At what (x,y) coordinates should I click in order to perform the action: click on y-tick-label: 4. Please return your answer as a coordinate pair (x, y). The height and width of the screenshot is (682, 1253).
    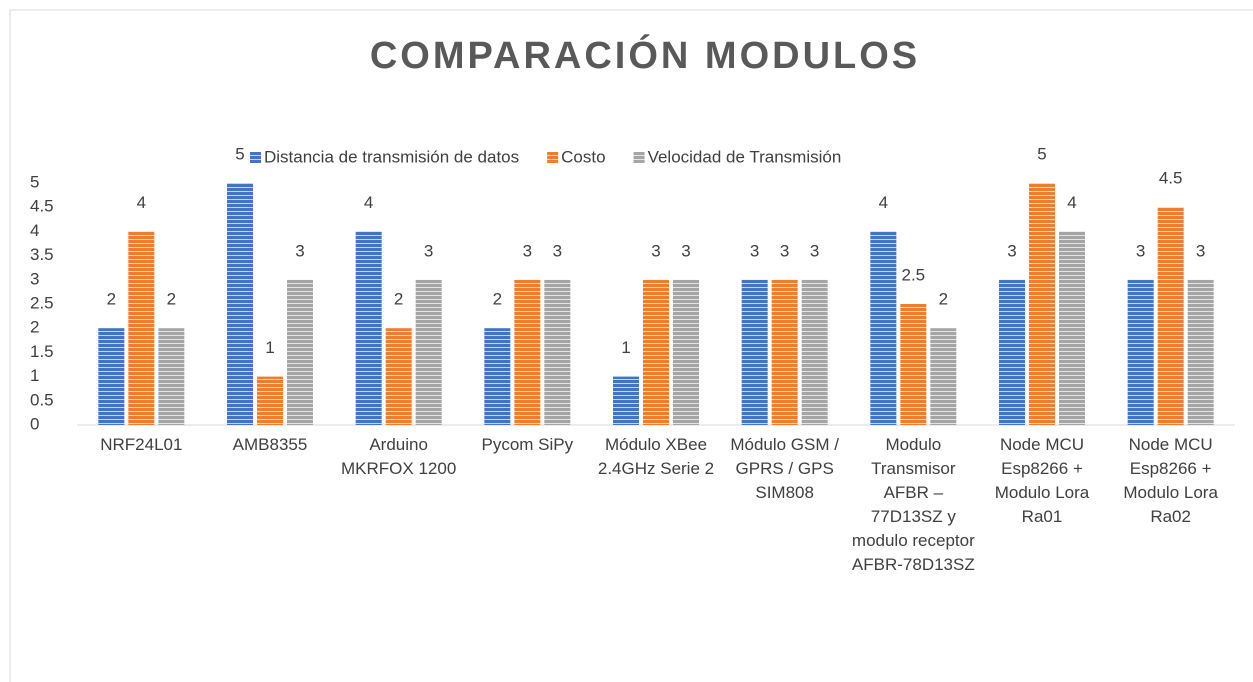
    Looking at the image, I should click on (34, 230).